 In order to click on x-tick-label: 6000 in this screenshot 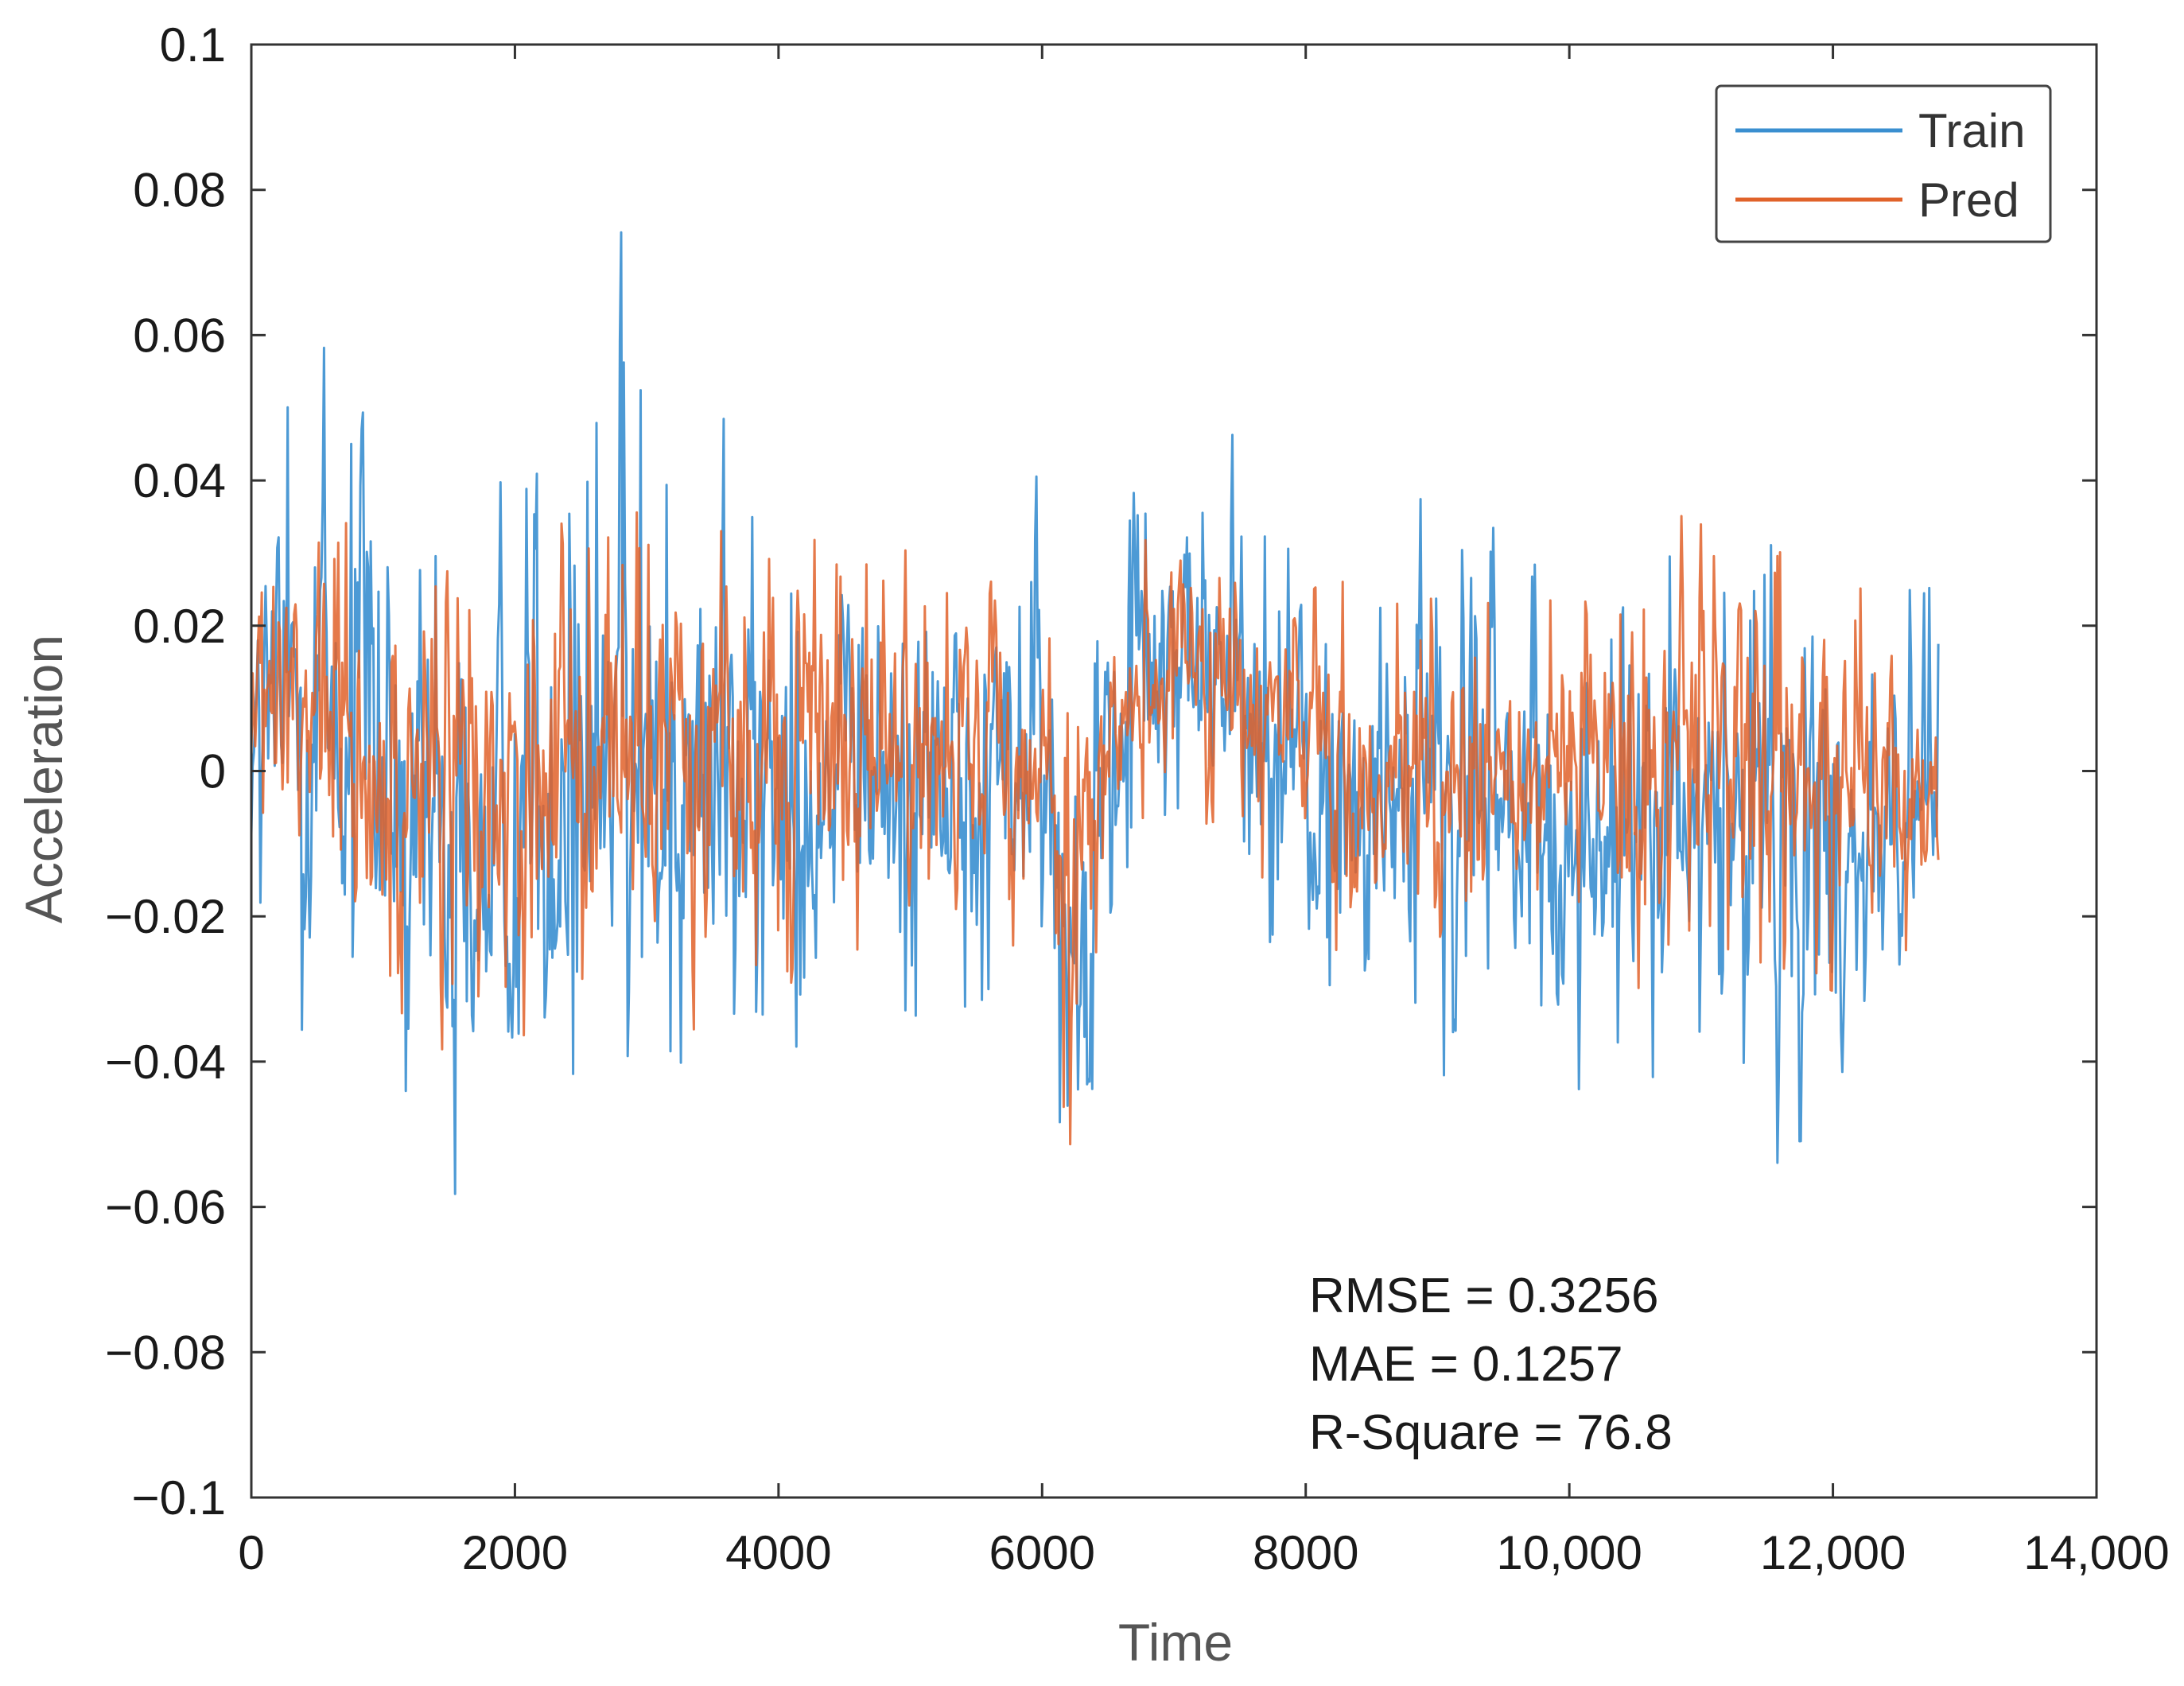, I will do `click(1042, 1552)`.